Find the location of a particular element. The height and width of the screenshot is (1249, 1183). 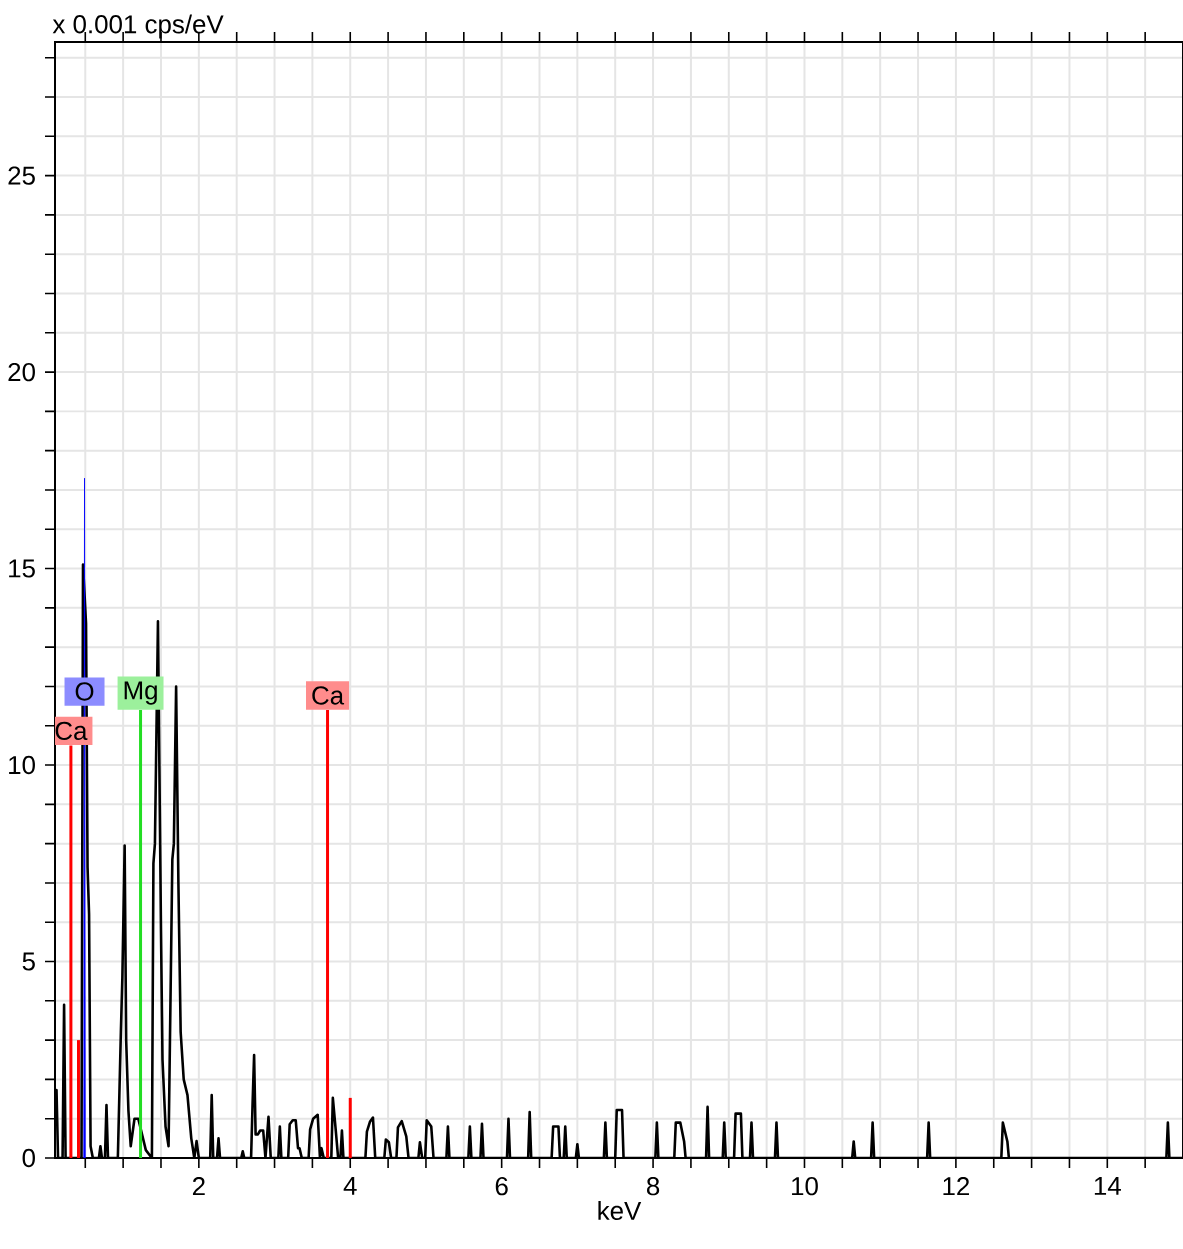

x-tick-label: 6 is located at coordinates (501, 1186).